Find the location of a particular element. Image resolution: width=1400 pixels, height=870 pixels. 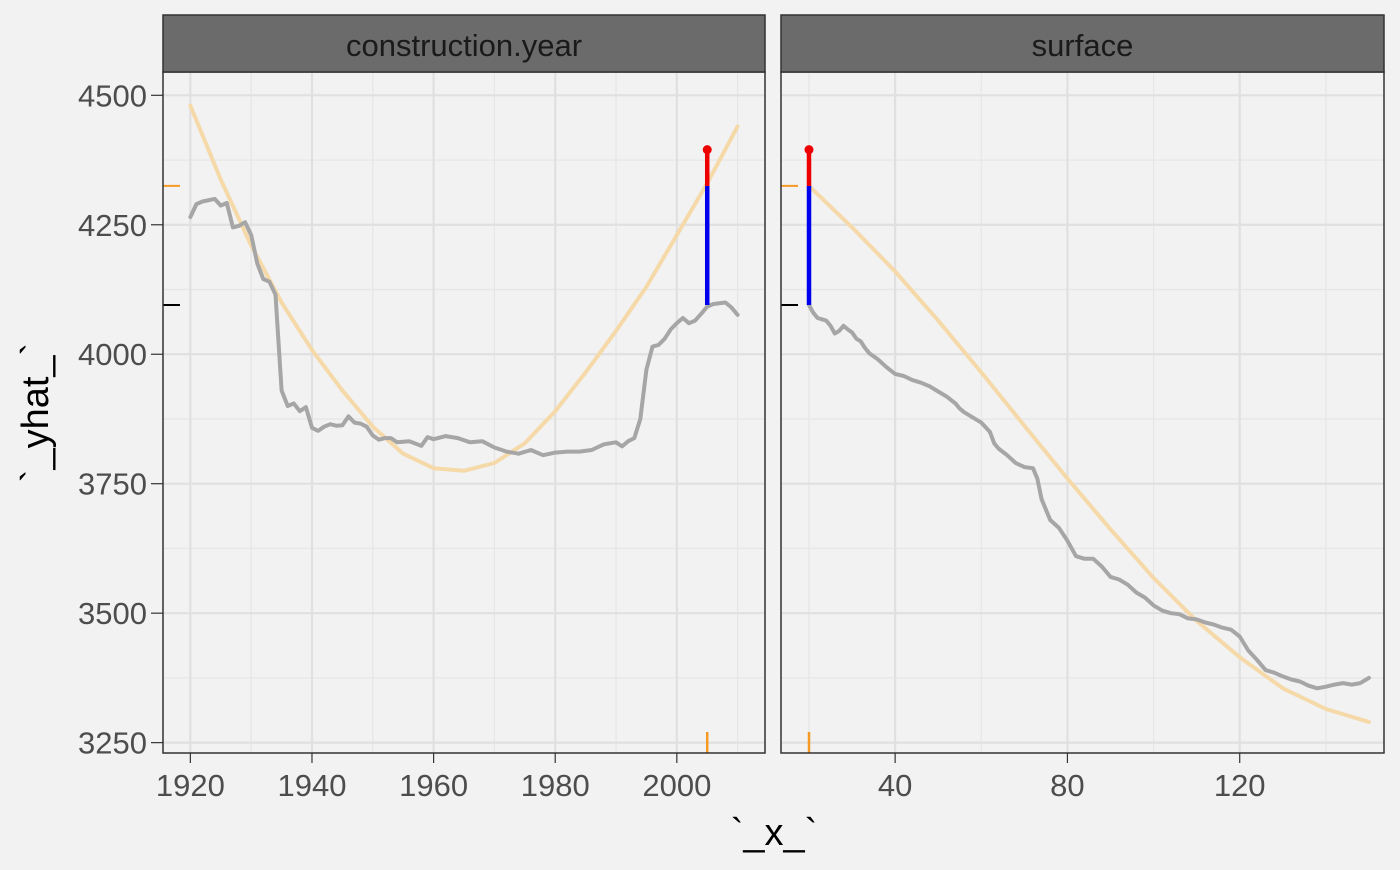

x-tick-label: 2000 is located at coordinates (676, 785).